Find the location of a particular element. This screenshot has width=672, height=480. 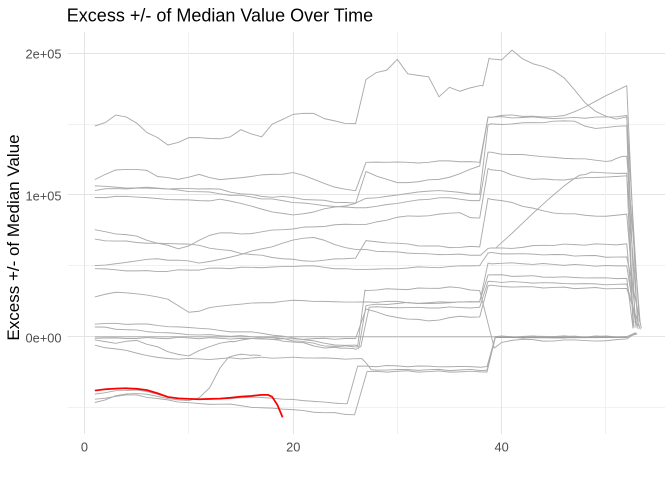

svg-text: Excess +/- of Median Value is located at coordinates (13, 237).